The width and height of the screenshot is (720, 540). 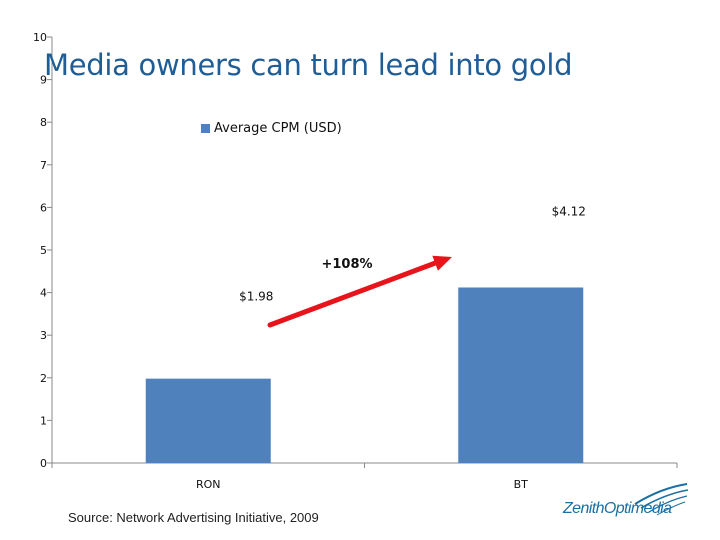 What do you see at coordinates (43, 293) in the screenshot?
I see `y-tick-label: 4` at bounding box center [43, 293].